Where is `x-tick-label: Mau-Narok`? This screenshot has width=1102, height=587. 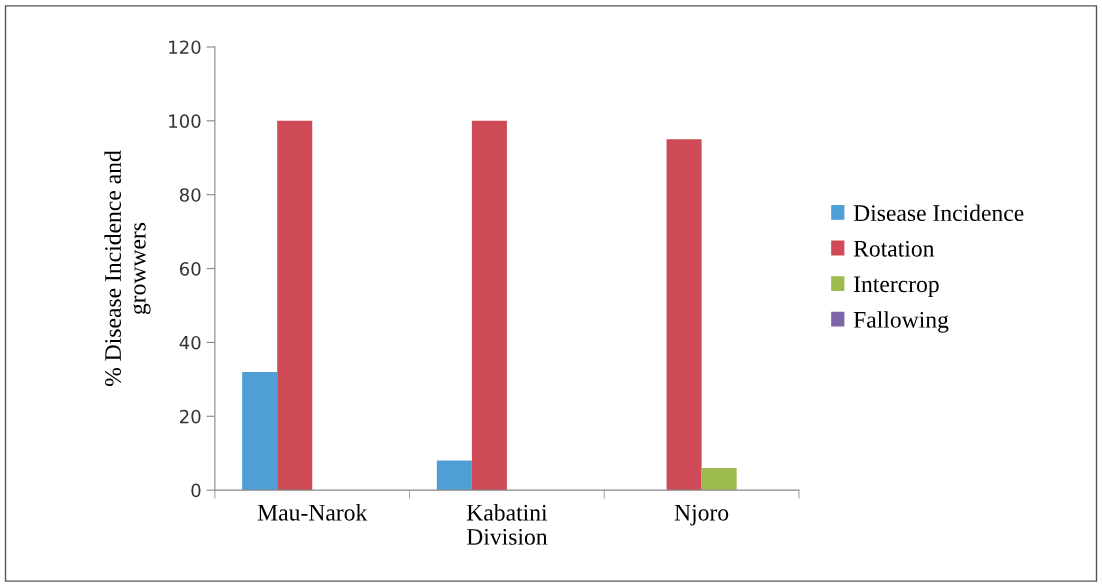
x-tick-label: Mau-Narok is located at coordinates (312, 512).